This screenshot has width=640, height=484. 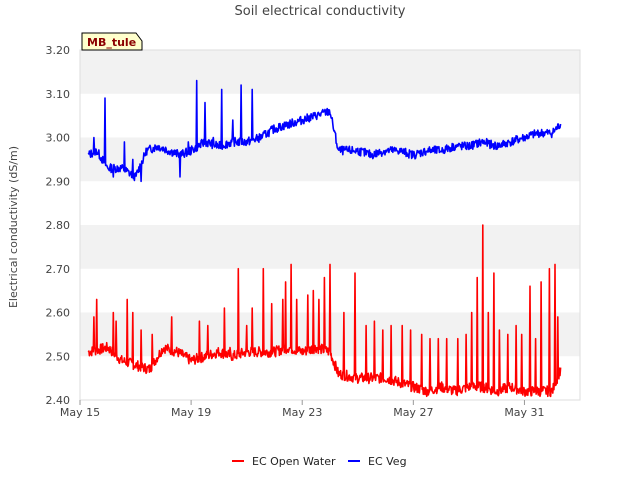 I want to click on site-badge-label: MB_tule, so click(x=111, y=42).